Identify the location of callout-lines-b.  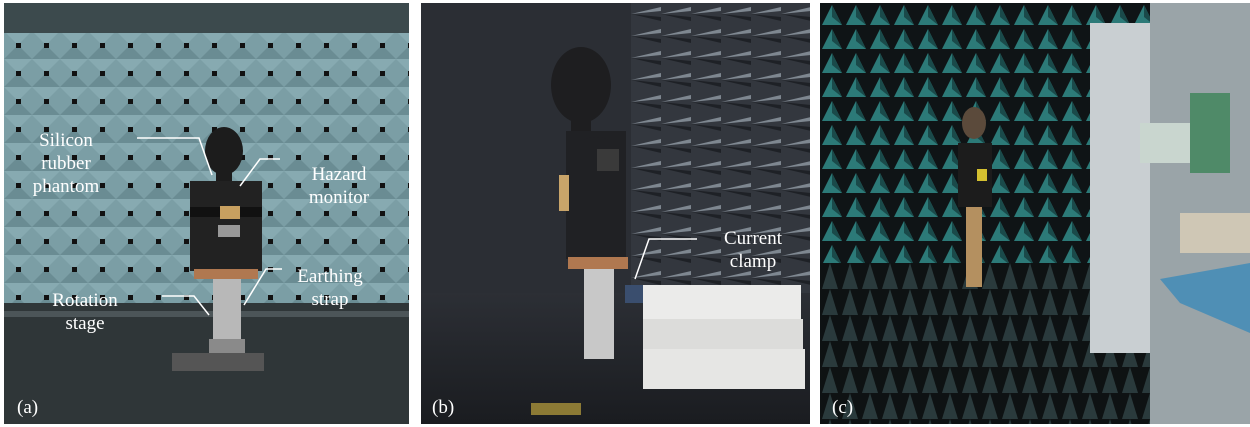
(665, 259).